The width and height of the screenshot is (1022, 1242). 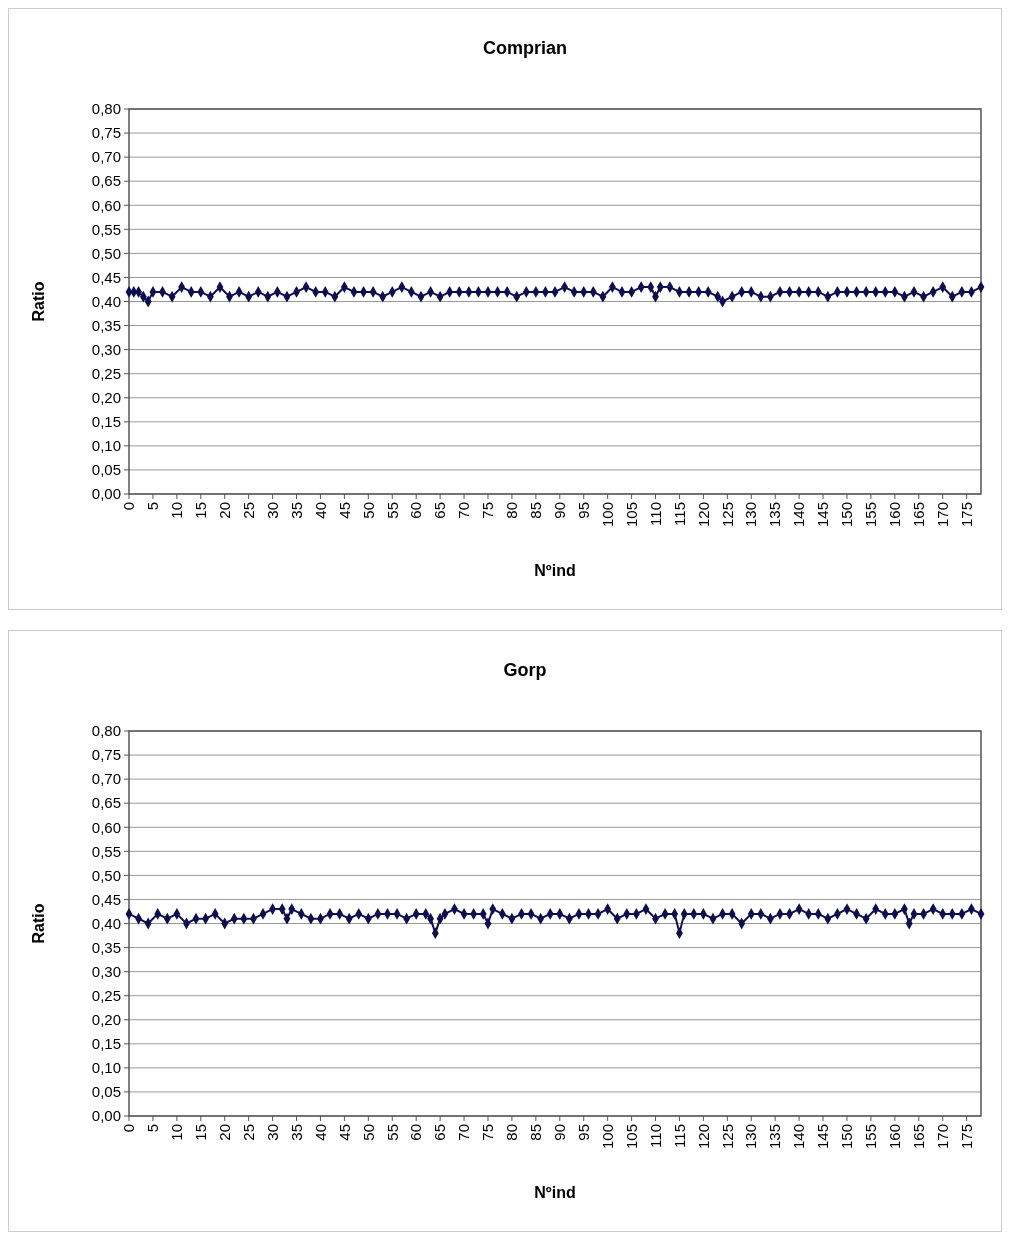 I want to click on y-tick-label: 0,55, so click(x=106, y=851).